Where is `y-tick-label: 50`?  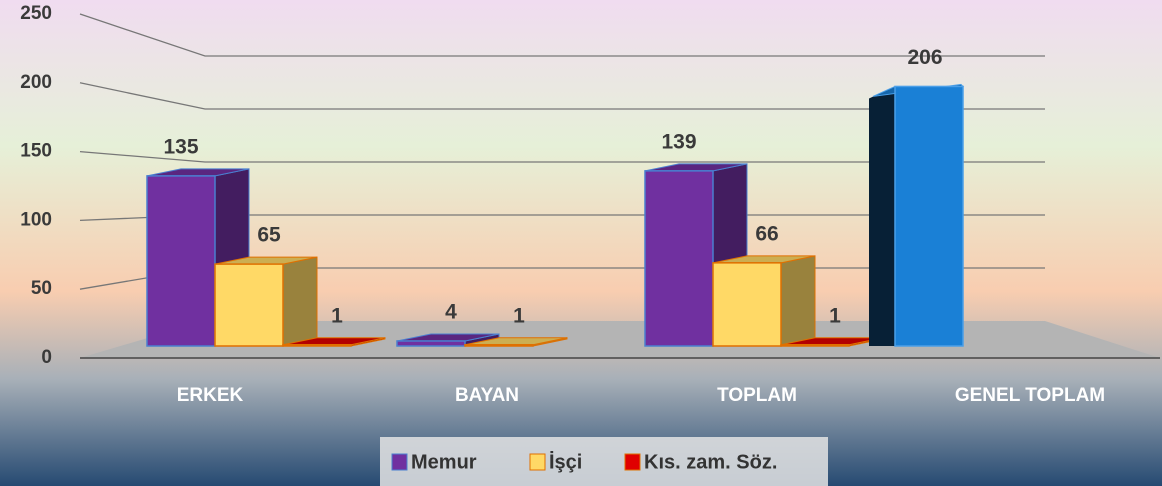
y-tick-label: 50 is located at coordinates (41, 288).